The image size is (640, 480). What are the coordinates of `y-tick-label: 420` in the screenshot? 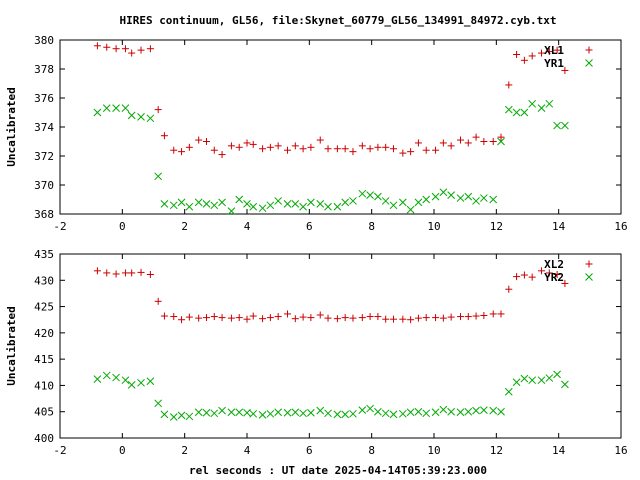 It's located at (44, 333).